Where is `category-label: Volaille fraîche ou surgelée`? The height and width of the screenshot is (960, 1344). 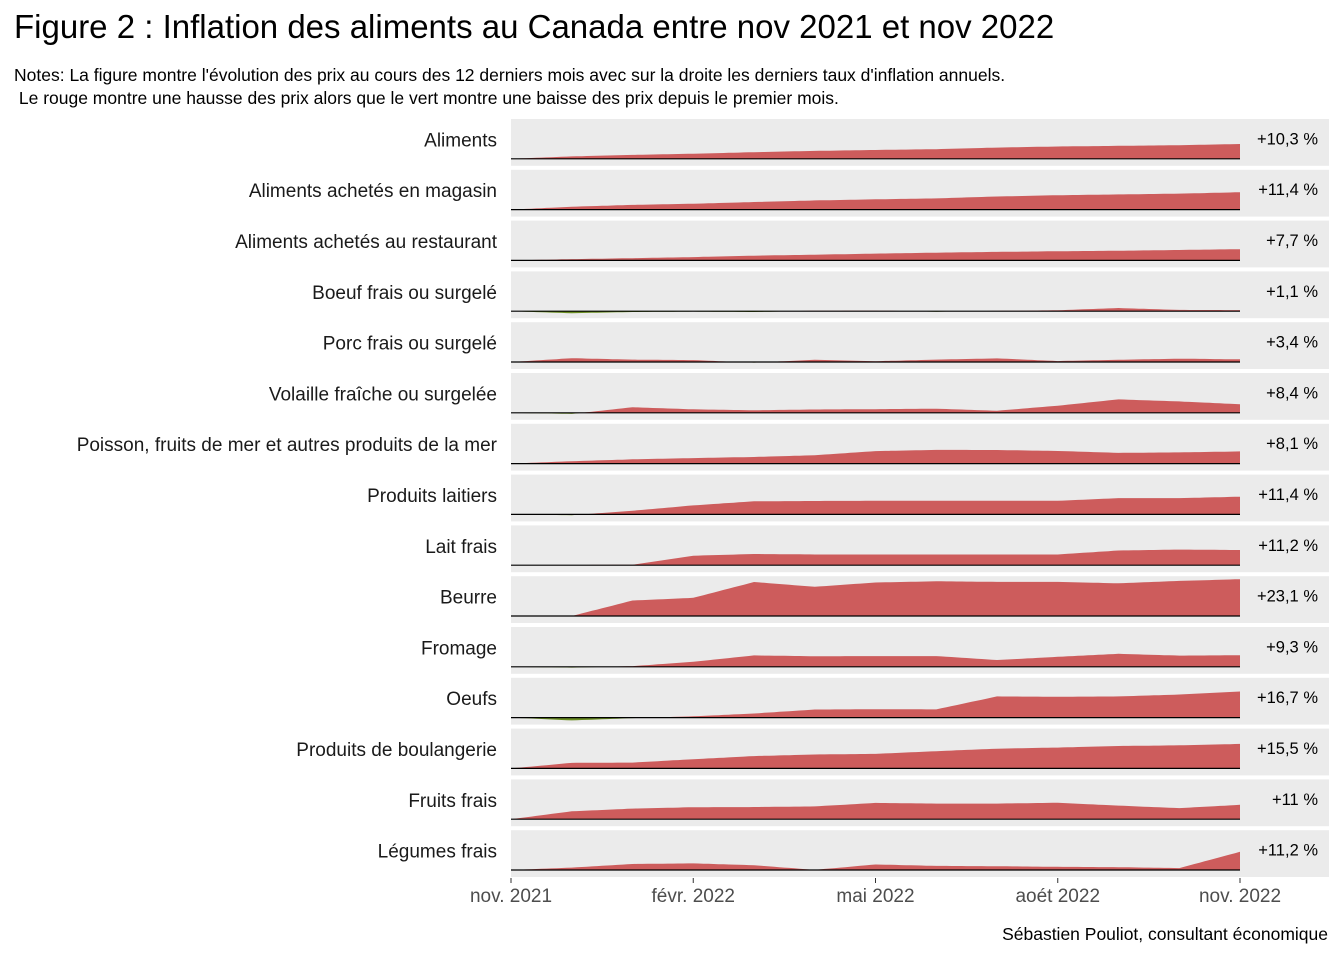 category-label: Volaille fraîche ou surgelée is located at coordinates (383, 394).